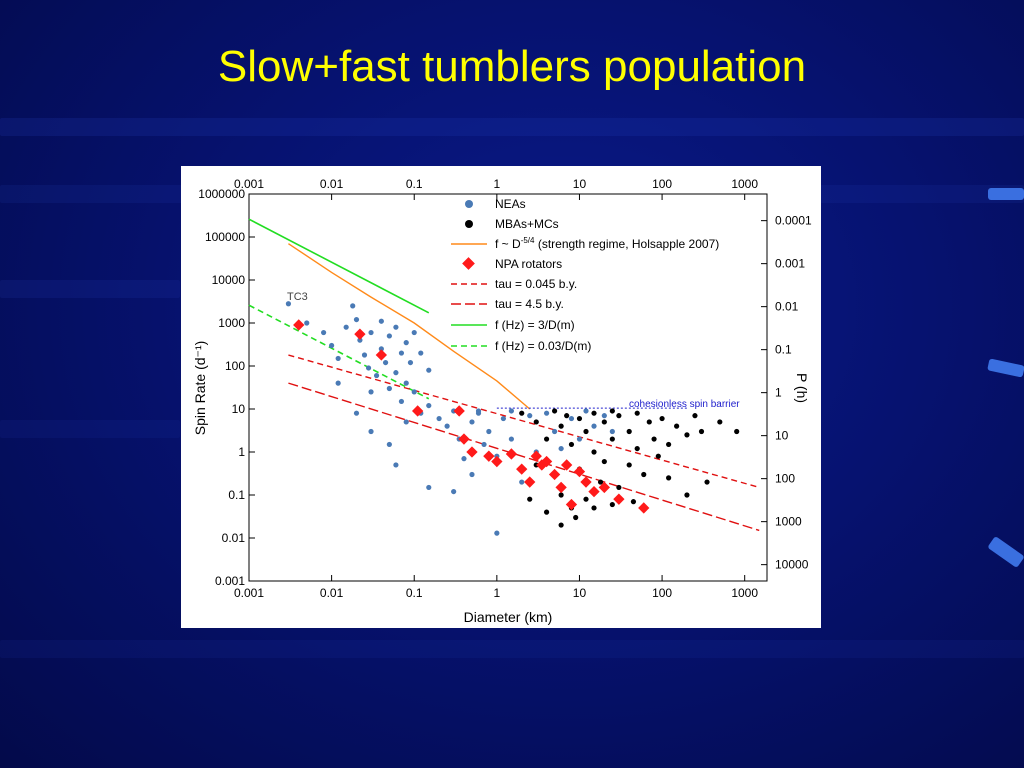  What do you see at coordinates (221, 194) in the screenshot?
I see `y-tick-label: 1000000` at bounding box center [221, 194].